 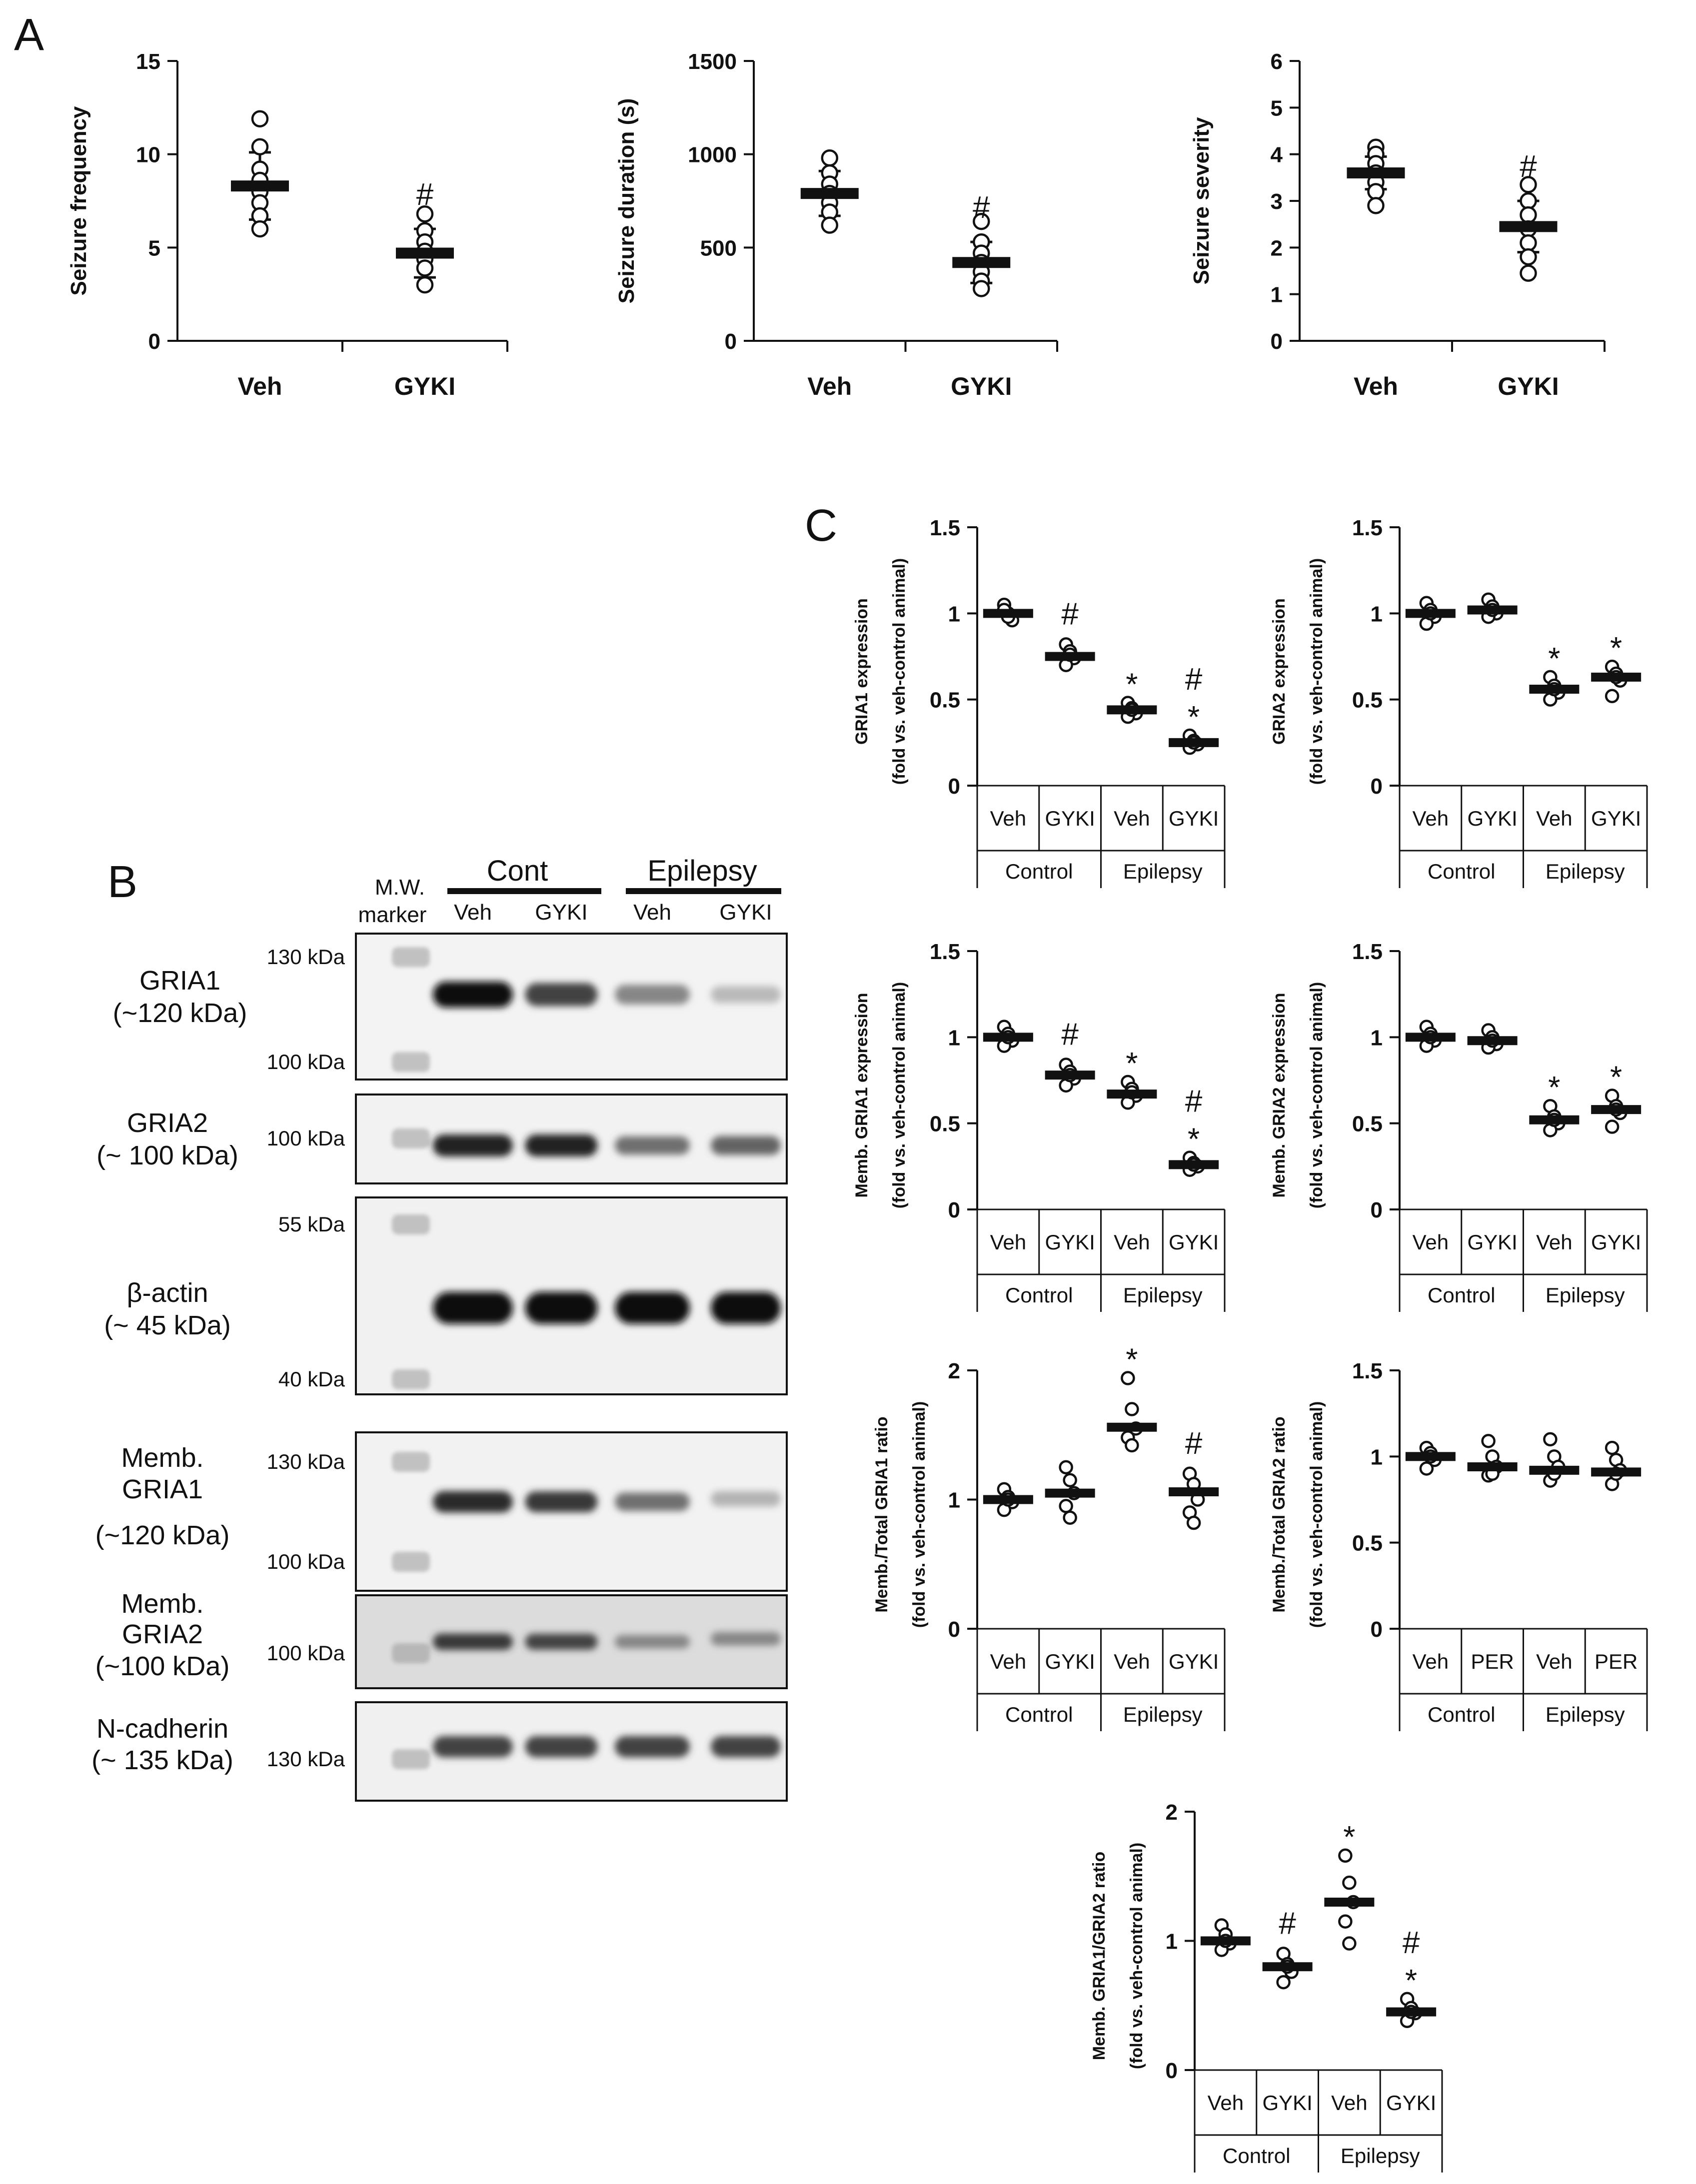 What do you see at coordinates (836, 224) in the screenshot?
I see `chart-a2: 0 500 1000 1500 Seizure duration (s) Veh GYKI #` at bounding box center [836, 224].